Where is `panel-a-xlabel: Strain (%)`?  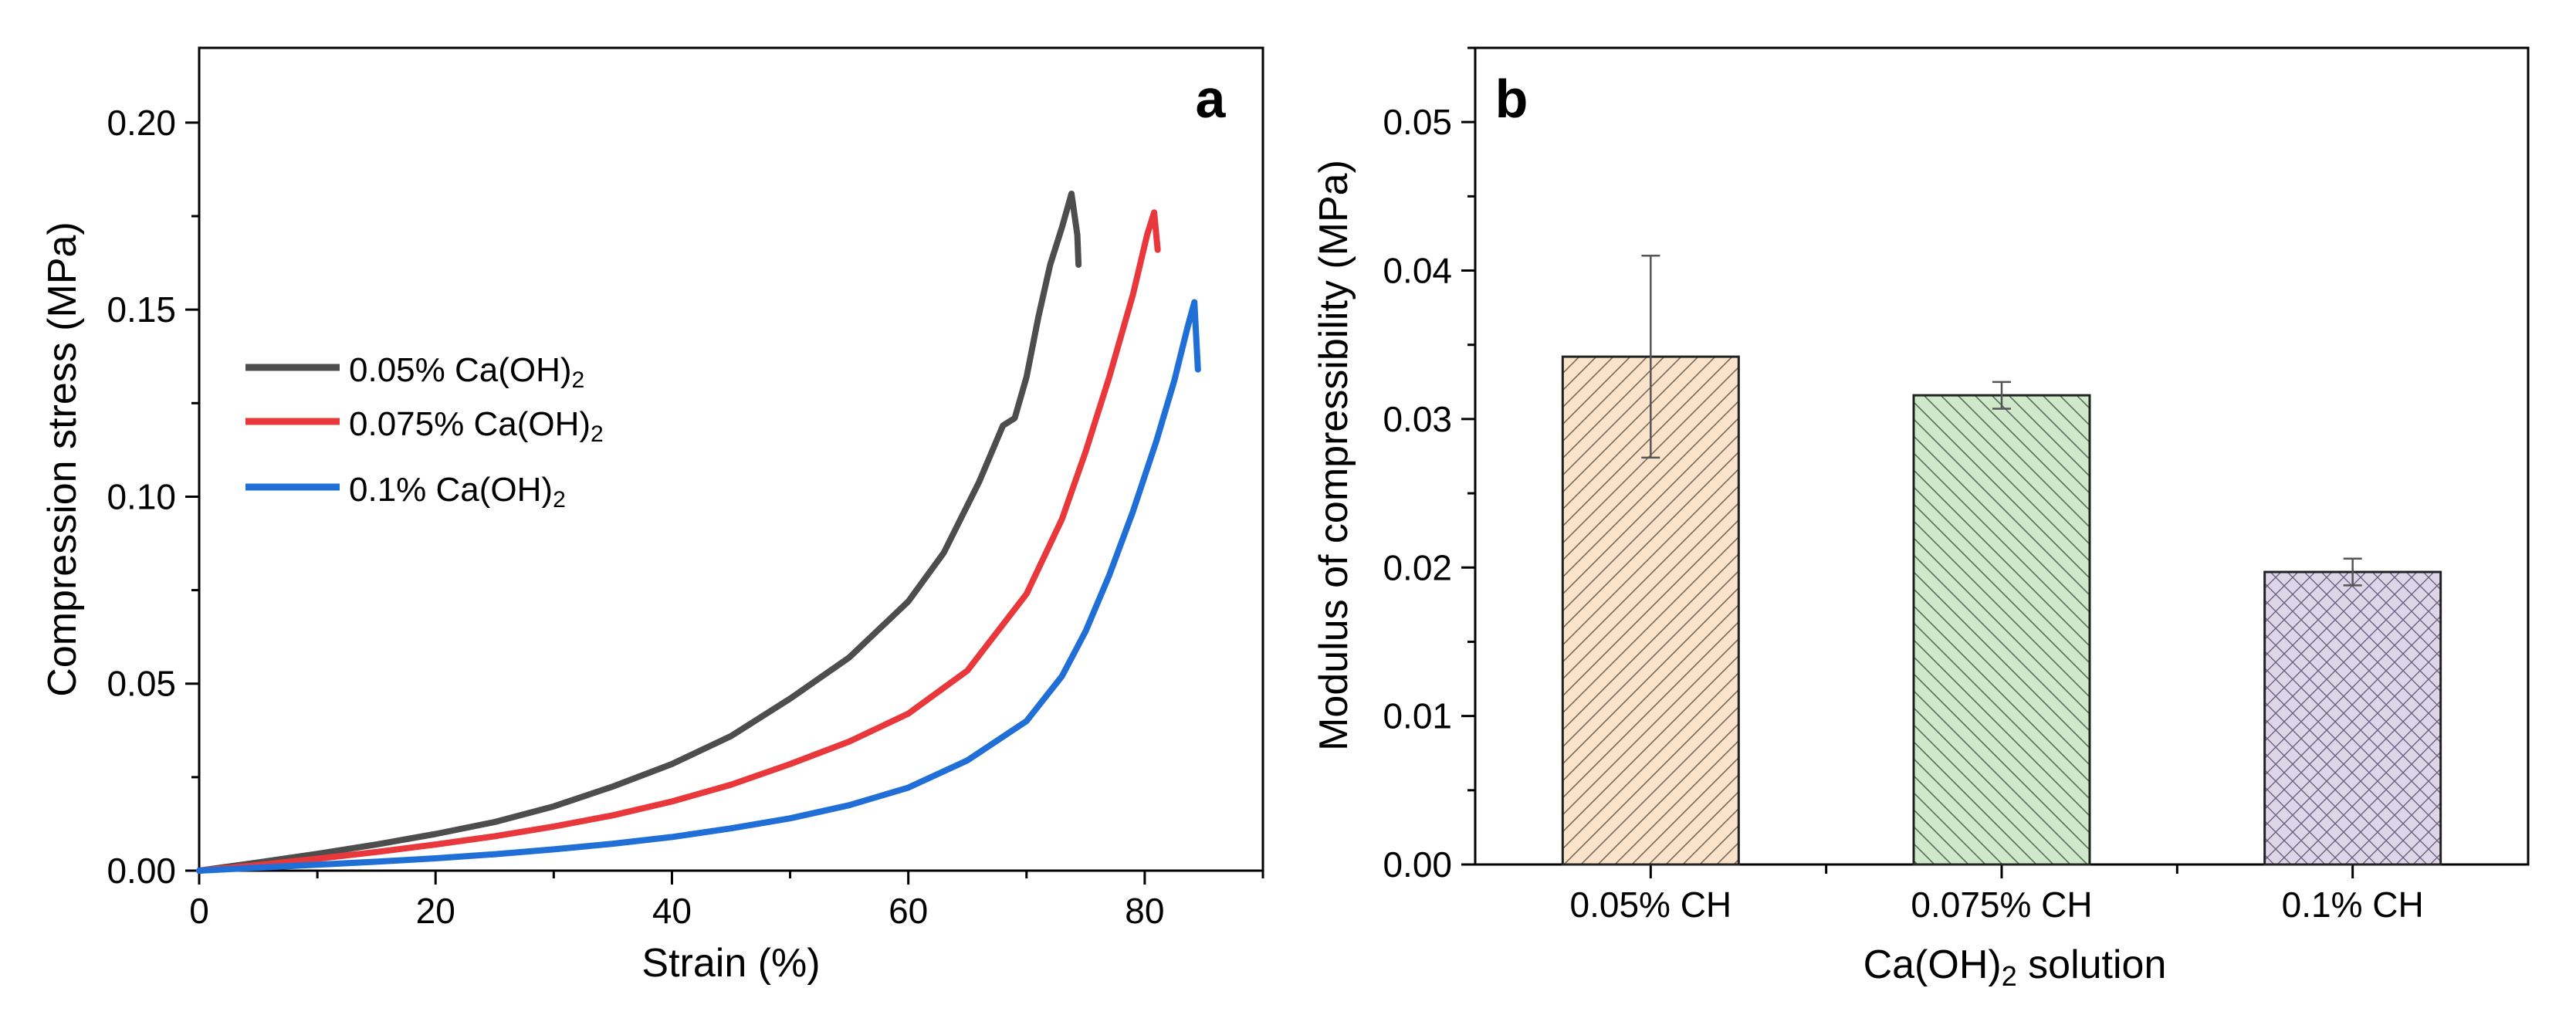
panel-a-xlabel: Strain (%) is located at coordinates (730, 964).